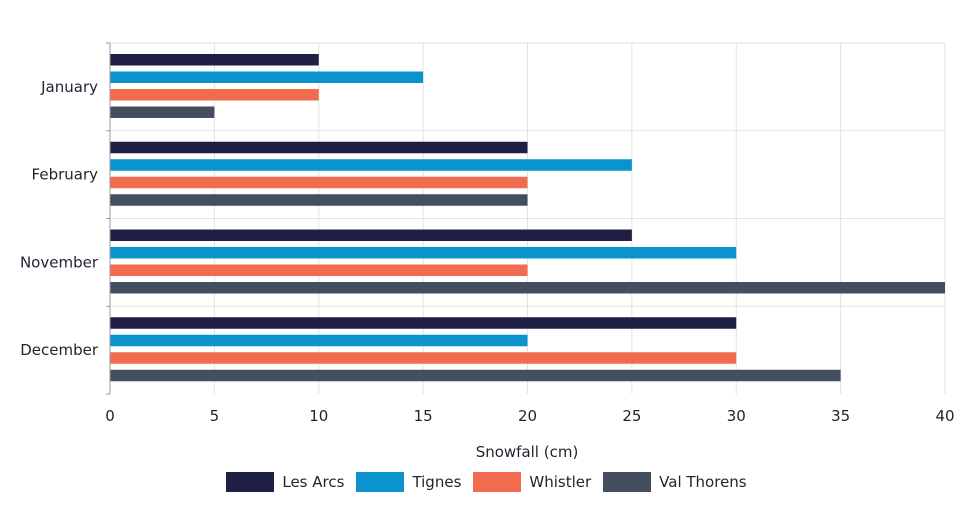  Describe the element at coordinates (319, 182) in the screenshot. I see `bar-whistler-february` at that location.